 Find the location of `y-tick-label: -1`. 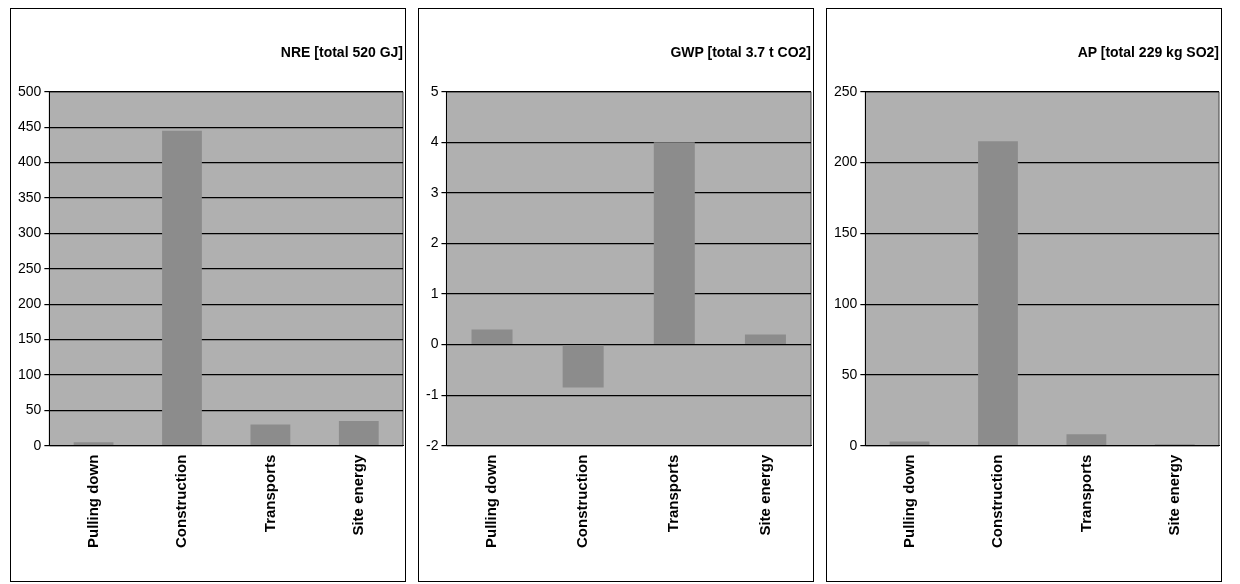

y-tick-label: -1 is located at coordinates (432, 393).